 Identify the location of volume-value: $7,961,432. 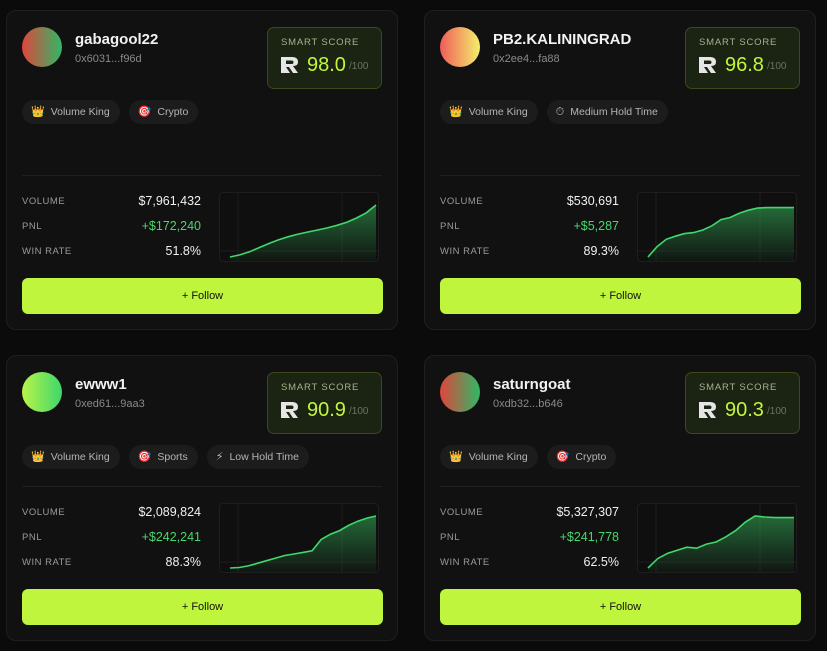
(169, 201).